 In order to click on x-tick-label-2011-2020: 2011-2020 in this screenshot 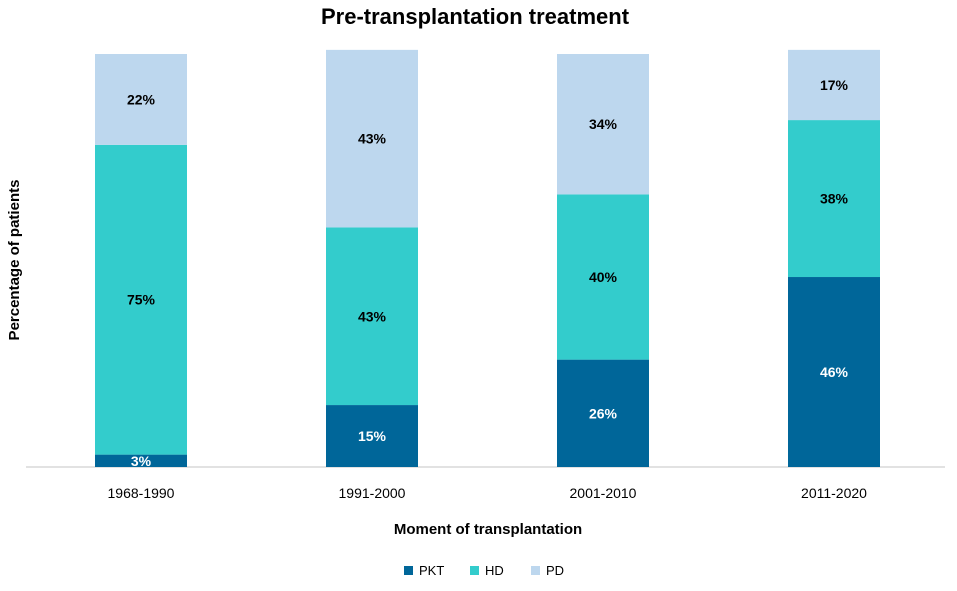, I will do `click(834, 493)`.